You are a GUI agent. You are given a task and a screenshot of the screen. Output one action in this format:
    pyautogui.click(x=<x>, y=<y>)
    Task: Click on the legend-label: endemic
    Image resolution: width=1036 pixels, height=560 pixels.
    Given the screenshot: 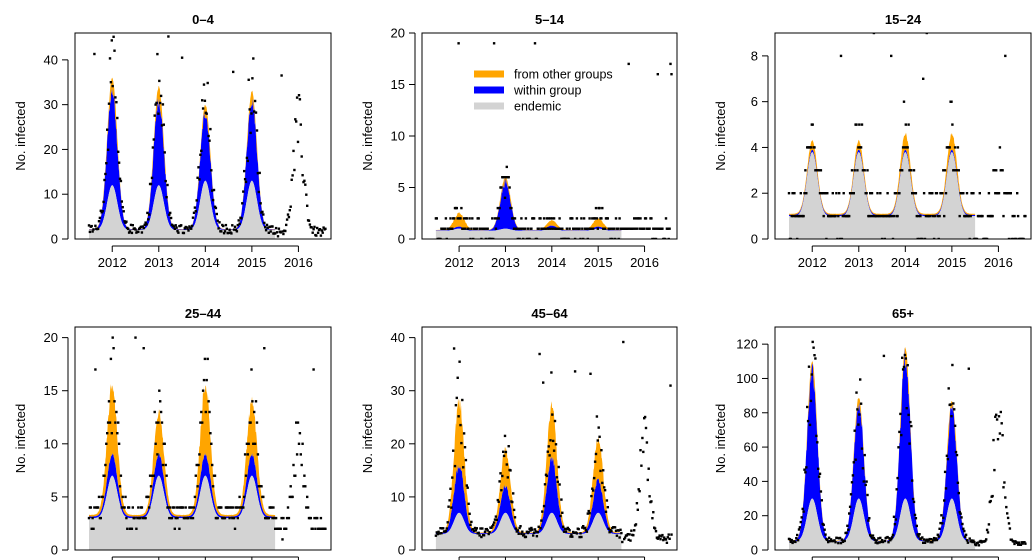 What is the action you would take?
    pyautogui.click(x=537, y=107)
    